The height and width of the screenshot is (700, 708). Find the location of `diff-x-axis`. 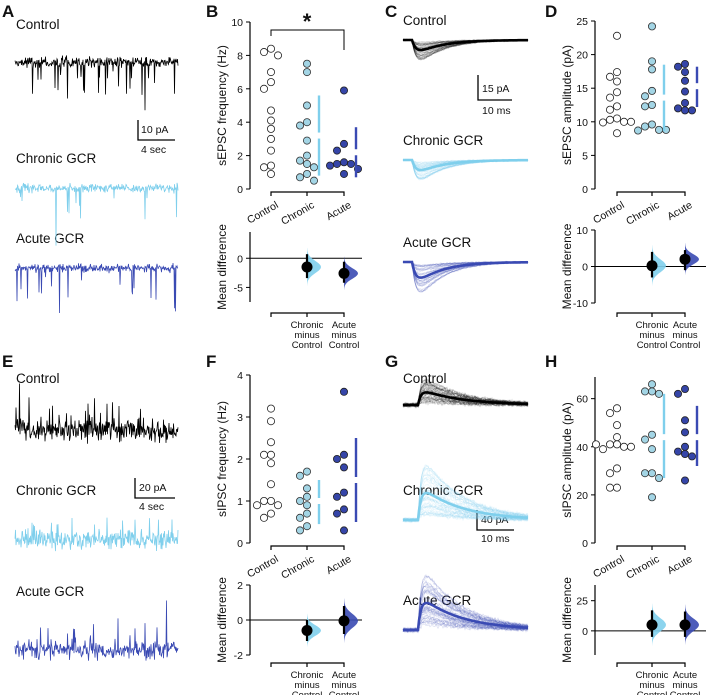

diff-x-axis is located at coordinates (307, 664).